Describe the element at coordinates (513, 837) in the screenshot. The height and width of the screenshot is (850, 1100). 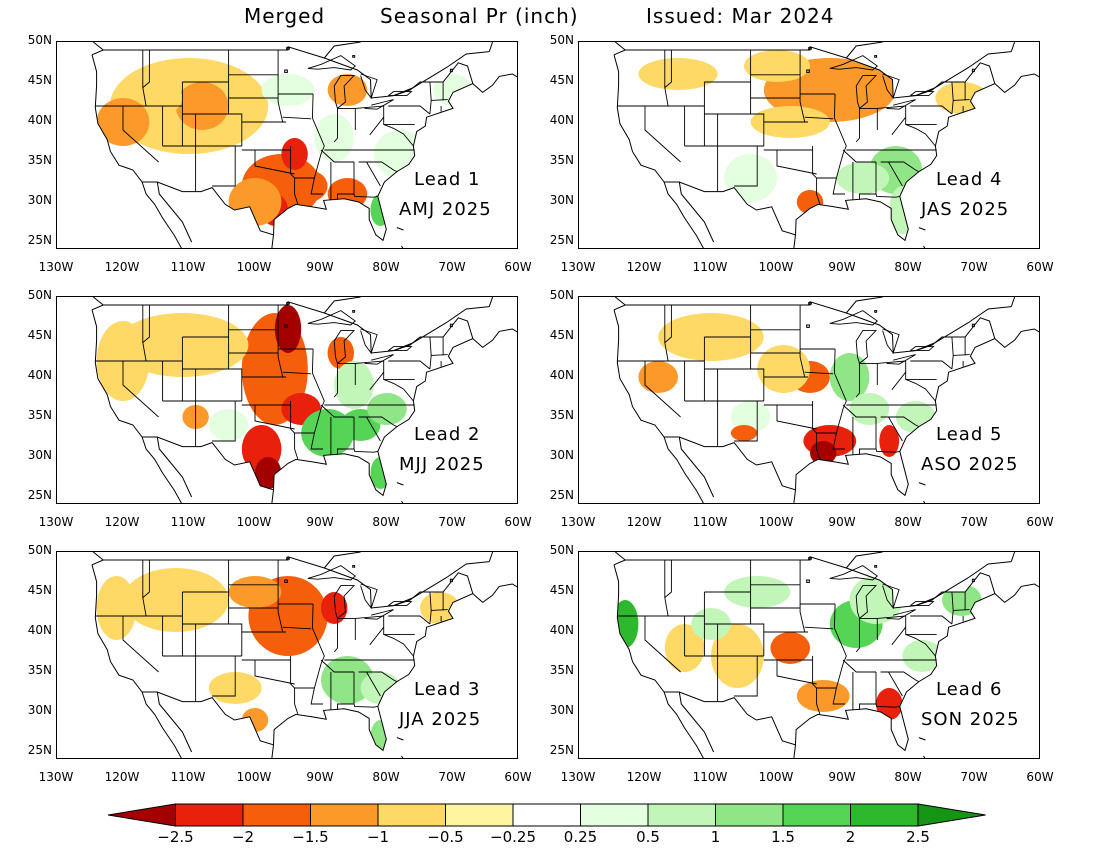
I see `colorbar-tick-label: −0.25` at that location.